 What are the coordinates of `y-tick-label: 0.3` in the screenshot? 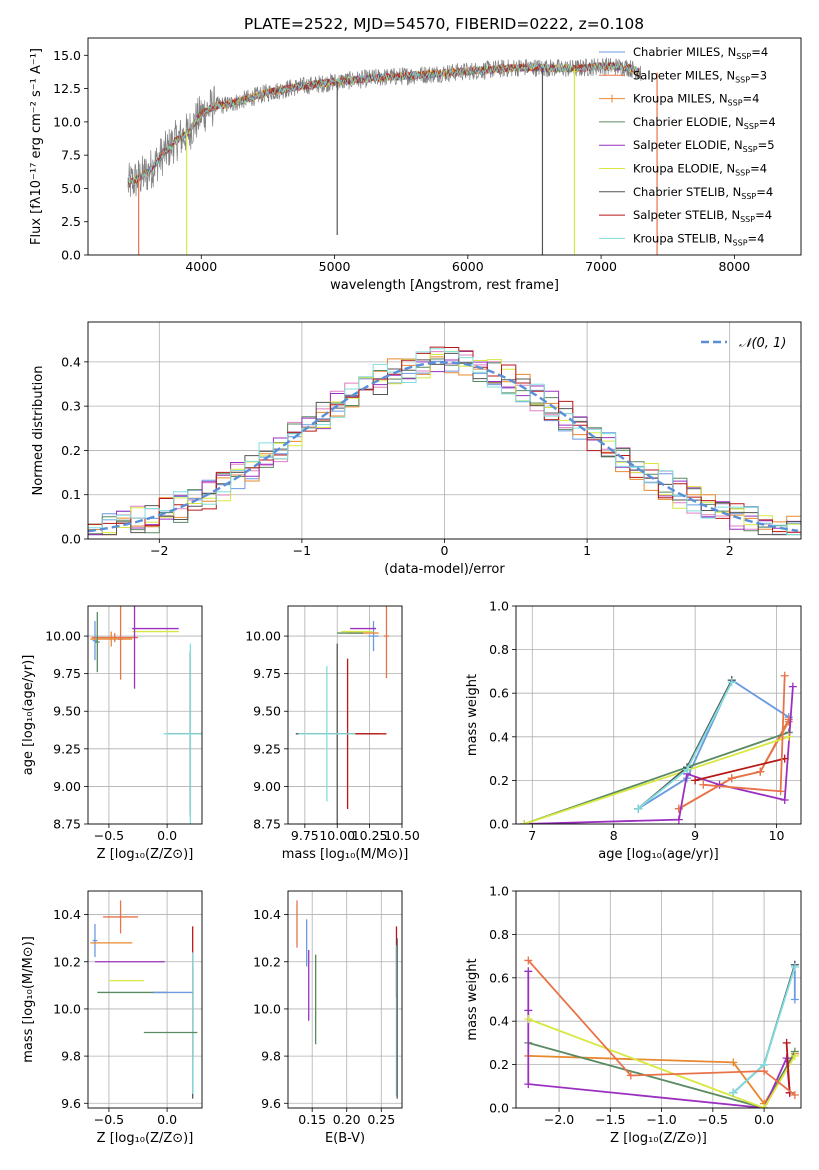 It's located at (71, 406).